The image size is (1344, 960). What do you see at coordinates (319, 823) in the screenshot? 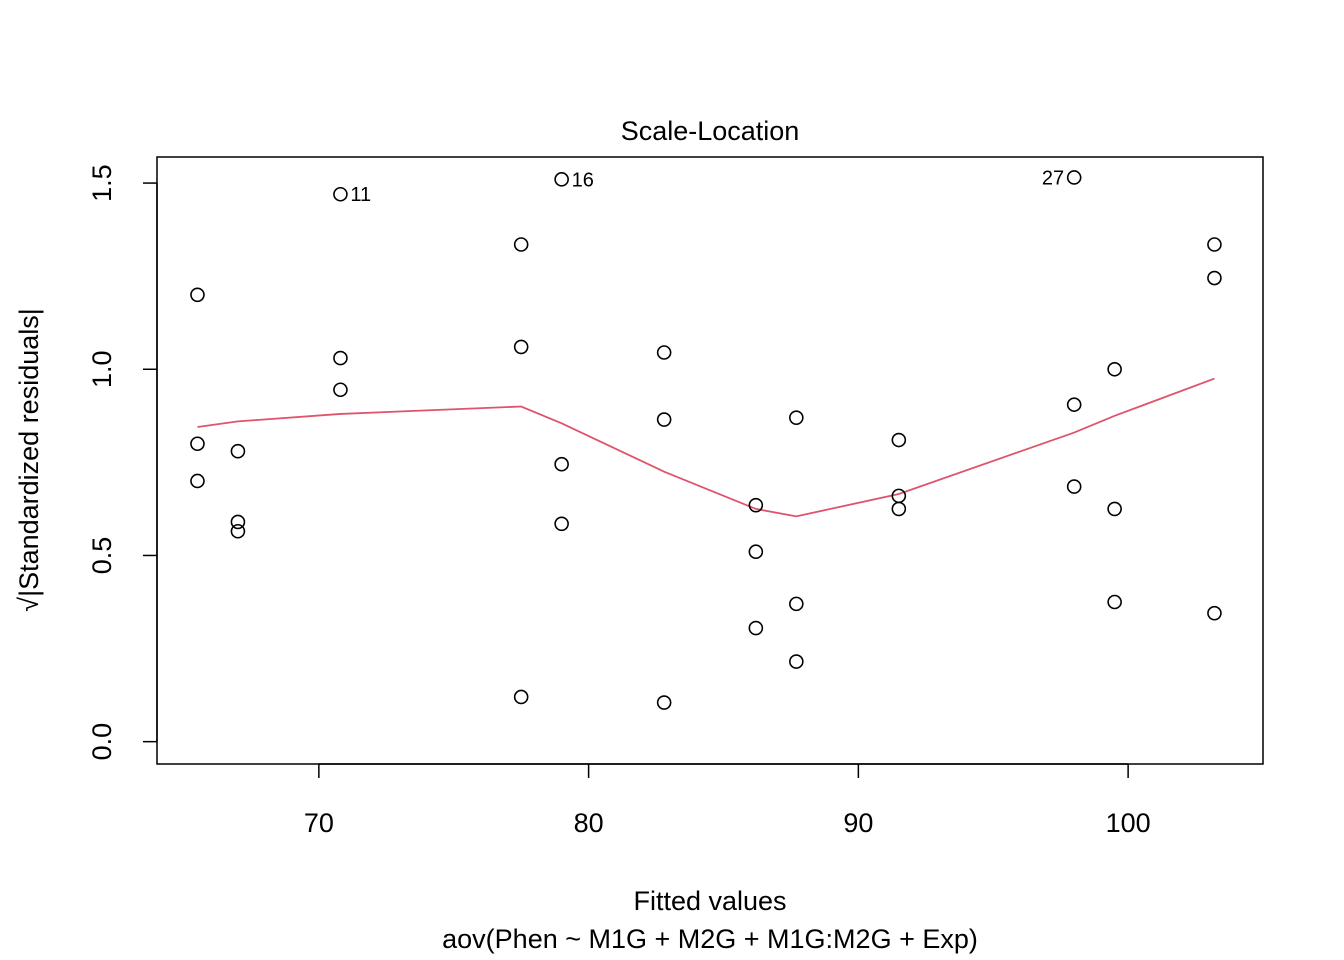
I see `x-tick-label: 70` at bounding box center [319, 823].